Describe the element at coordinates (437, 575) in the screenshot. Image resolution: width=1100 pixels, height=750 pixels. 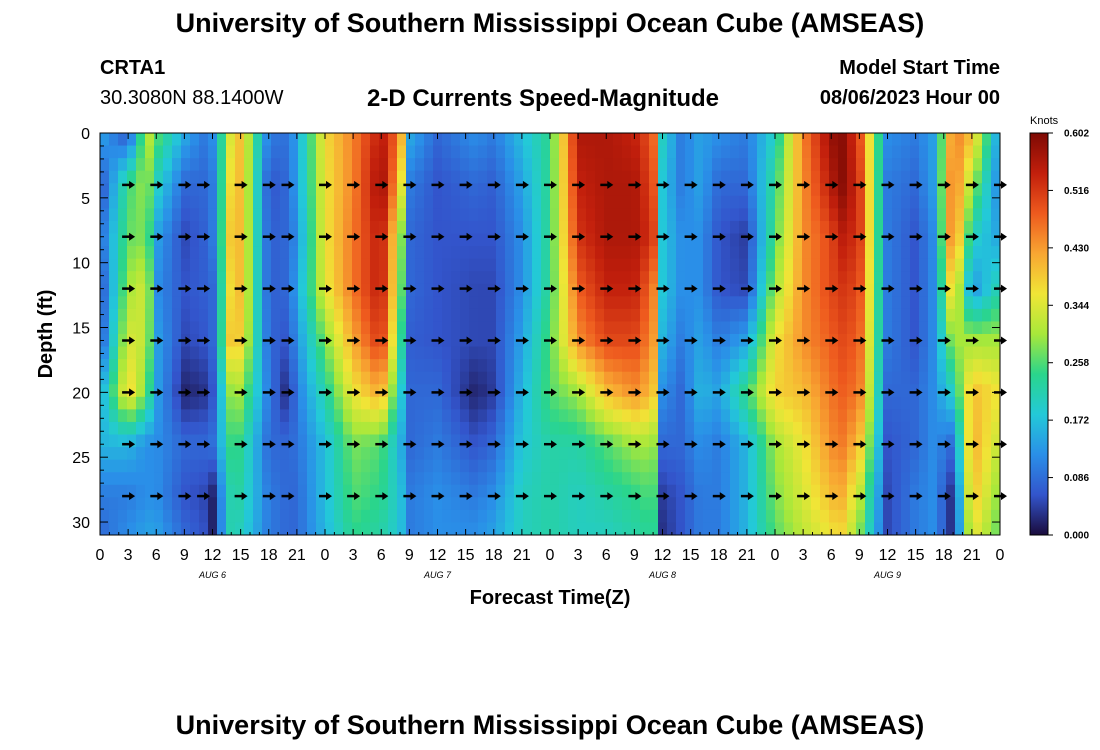
I see `day-label: AUG 7` at that location.